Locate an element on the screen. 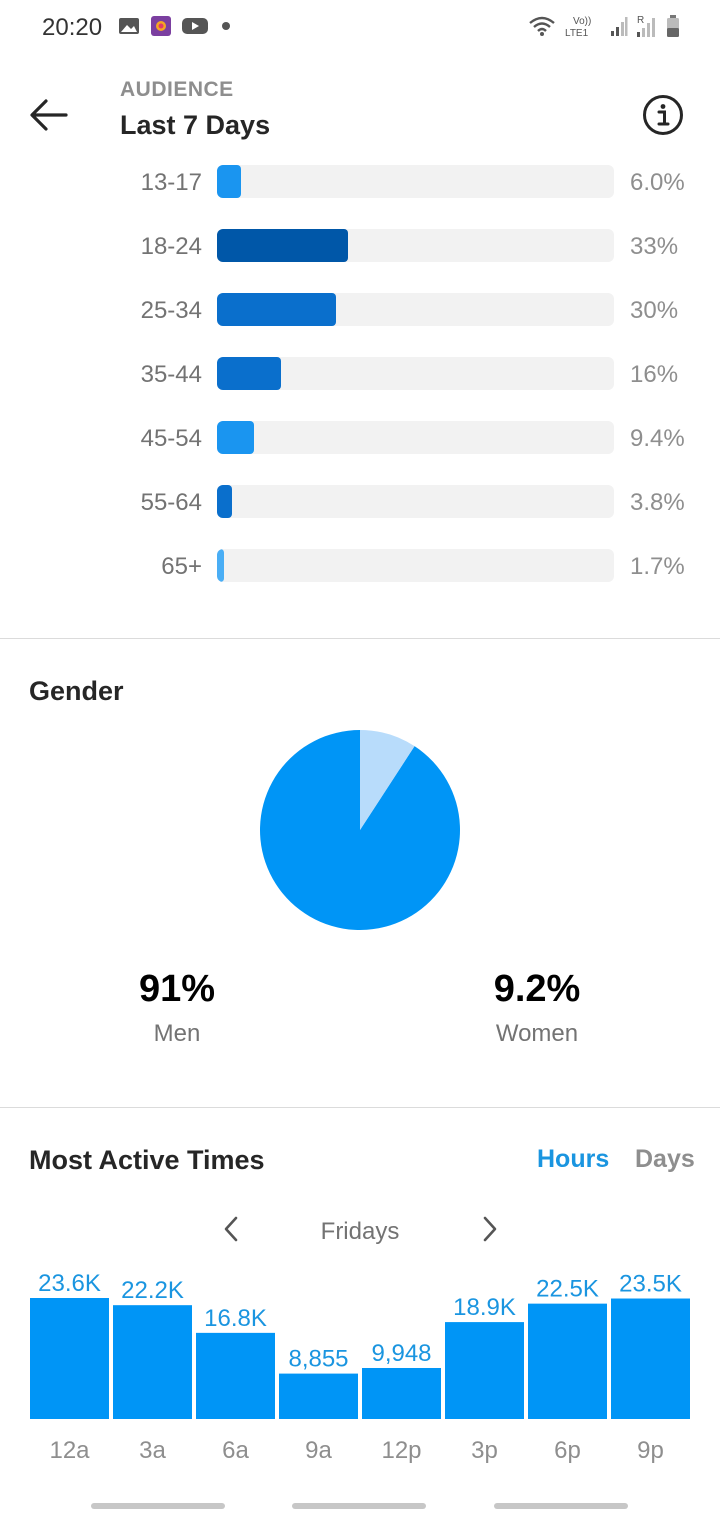 The height and width of the screenshot is (1520, 720). volte-icon: Vo)) LTE1 is located at coordinates (578, 27).